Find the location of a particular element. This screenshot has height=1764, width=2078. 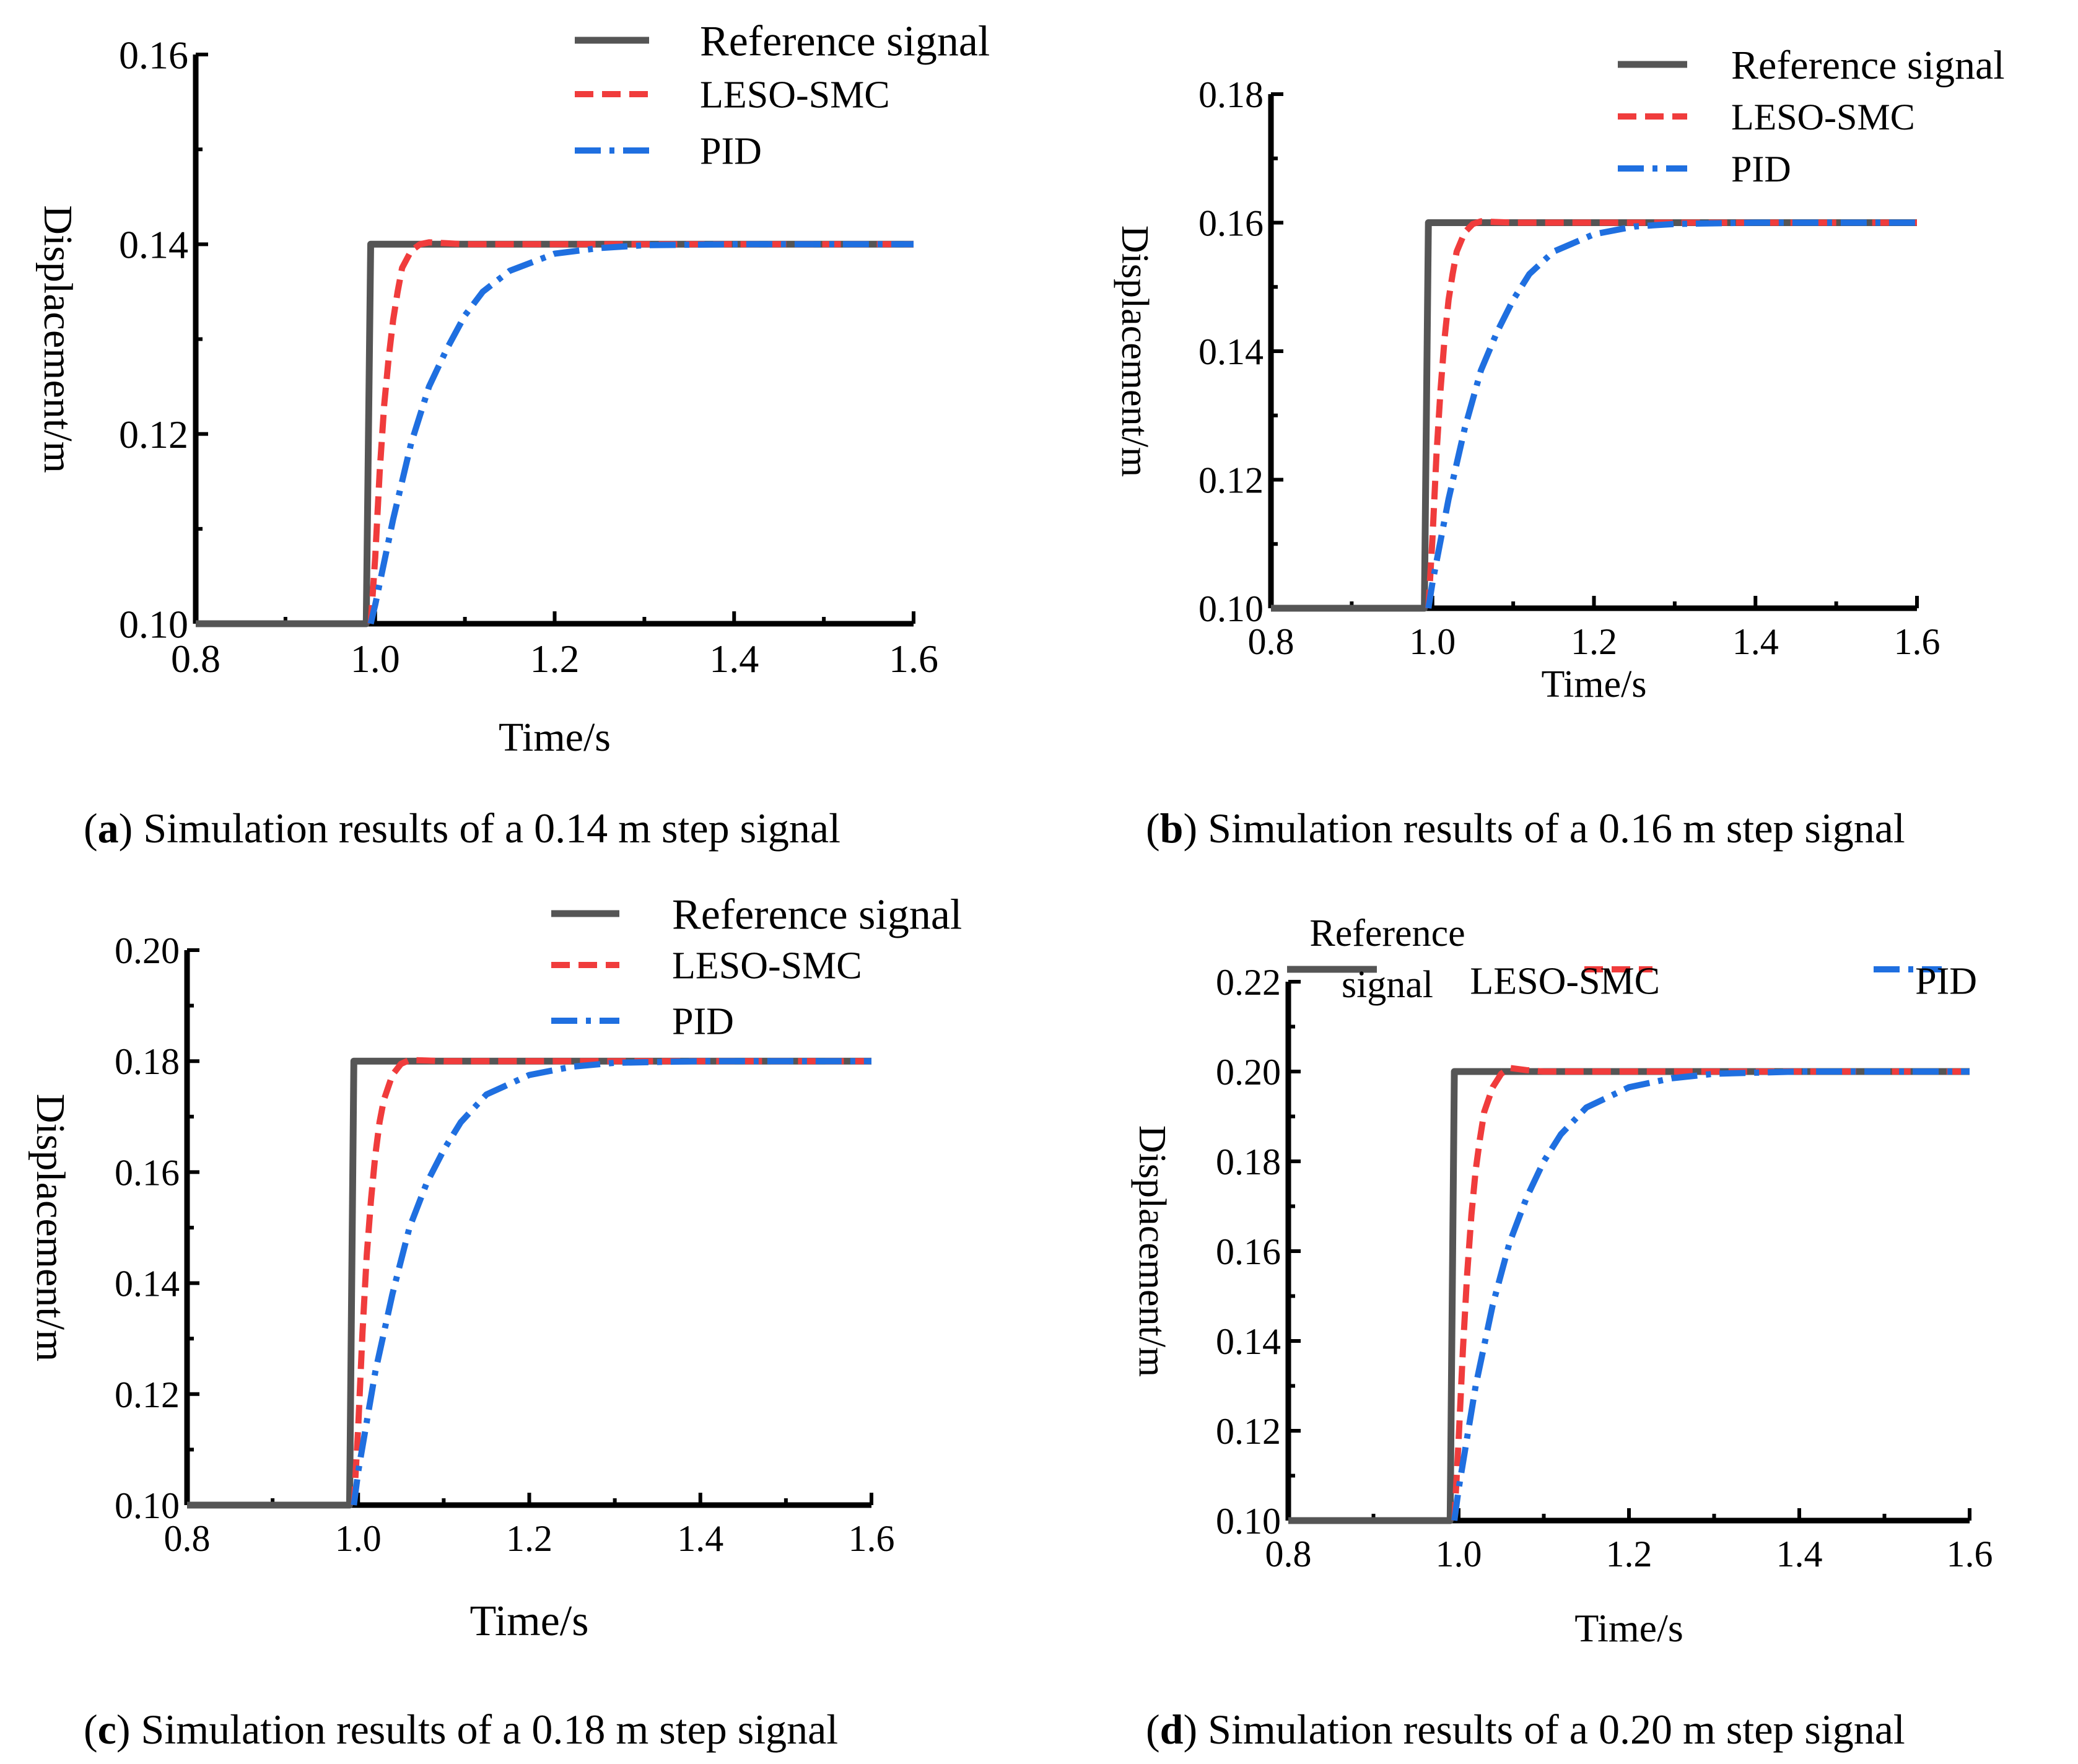

caption-c-letter: c is located at coordinates (107, 1729).